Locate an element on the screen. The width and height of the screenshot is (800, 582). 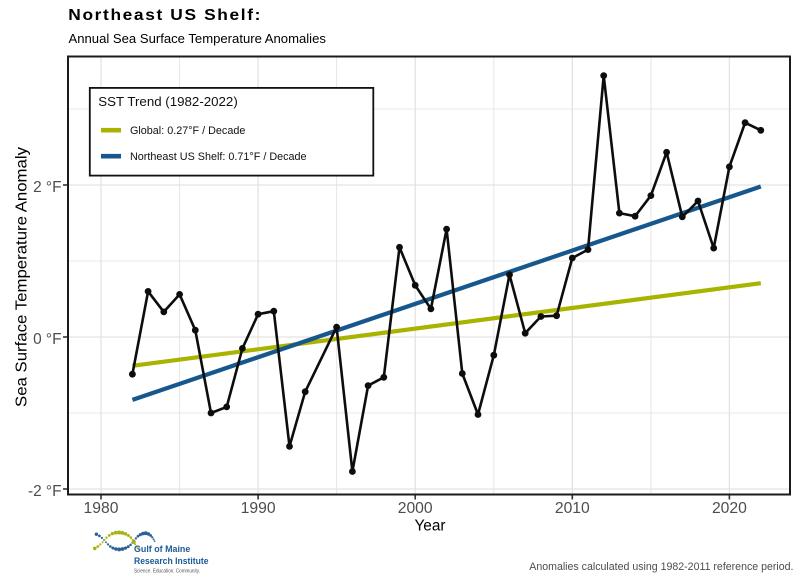
svg-text:Northeast US Shelf: 0.71°F / D: Northeast US Shelf: 0.71°F / Decade is located at coordinates (218, 157).